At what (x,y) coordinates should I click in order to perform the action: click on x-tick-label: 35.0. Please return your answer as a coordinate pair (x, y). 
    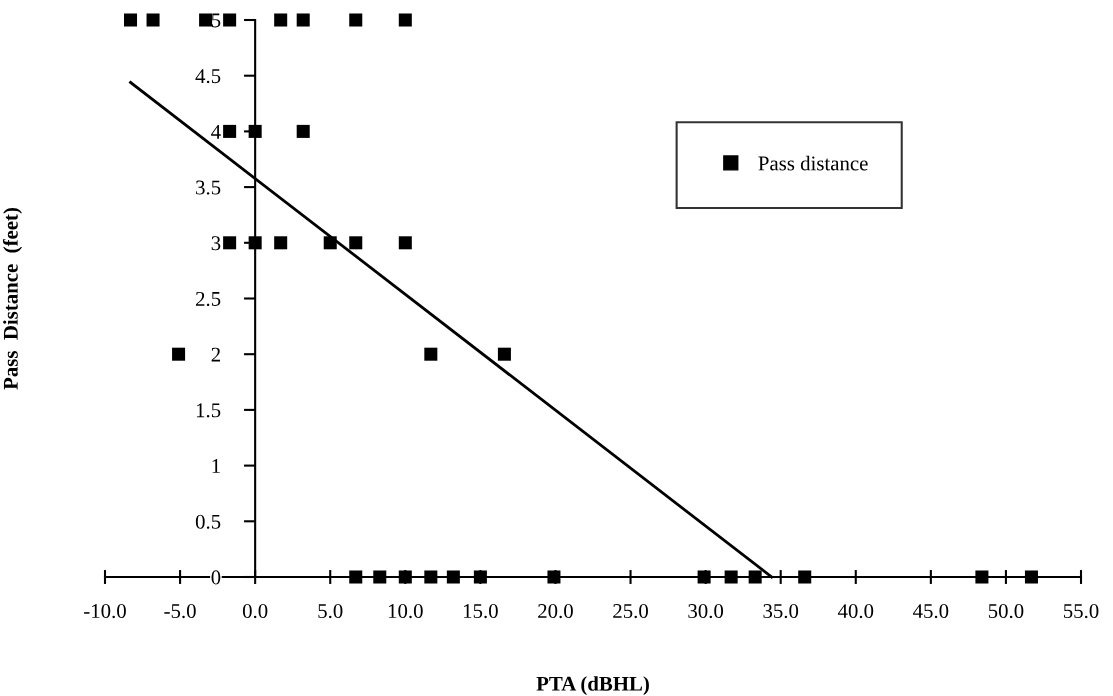
    Looking at the image, I should click on (781, 611).